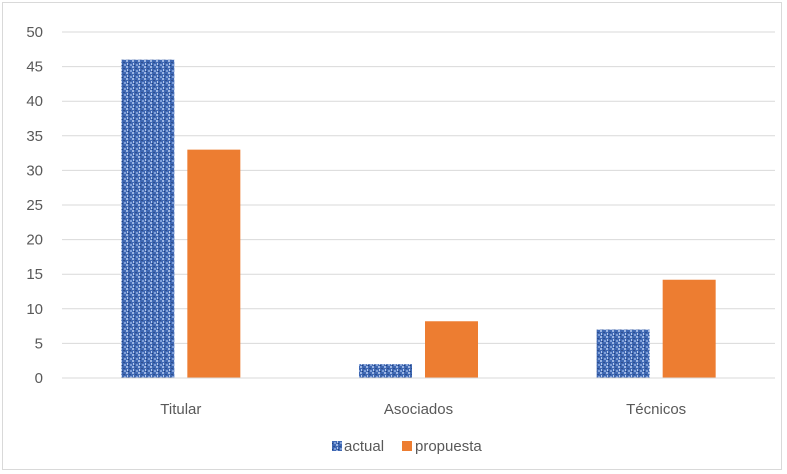  What do you see at coordinates (39, 343) in the screenshot?
I see `y-tick-label: 5` at bounding box center [39, 343].